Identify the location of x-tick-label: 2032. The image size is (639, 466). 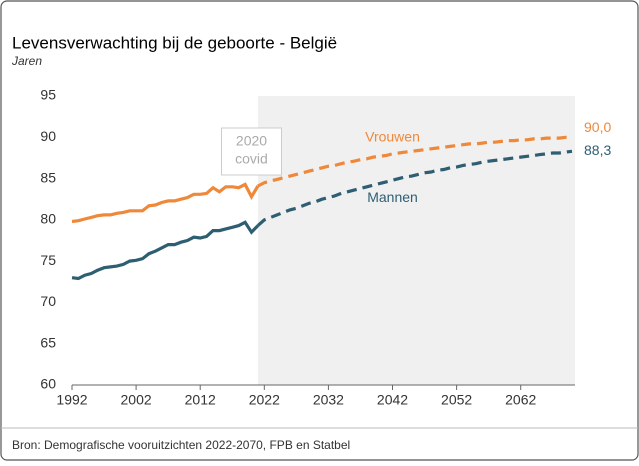
(328, 400).